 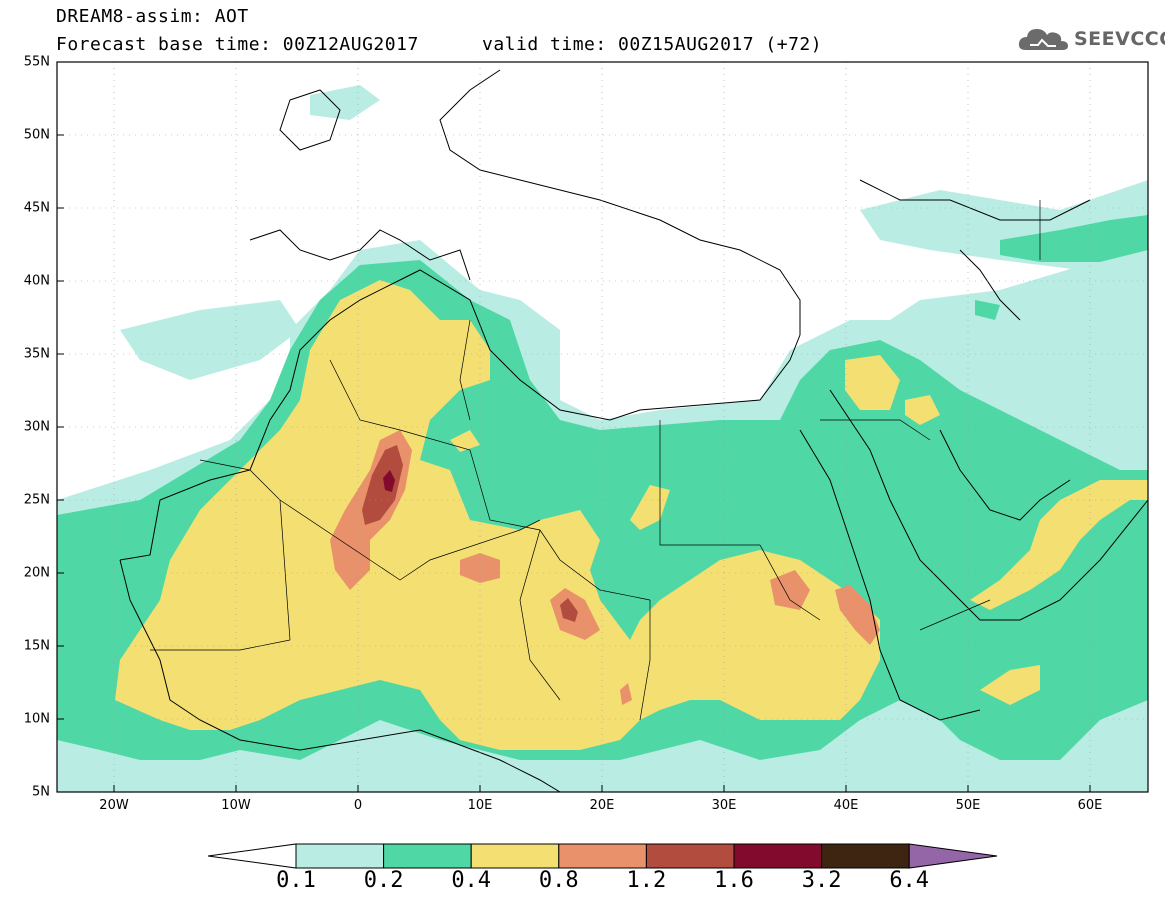 I want to click on valid-time: valid time: 00Z15AUG2017 (+72), so click(x=652, y=44).